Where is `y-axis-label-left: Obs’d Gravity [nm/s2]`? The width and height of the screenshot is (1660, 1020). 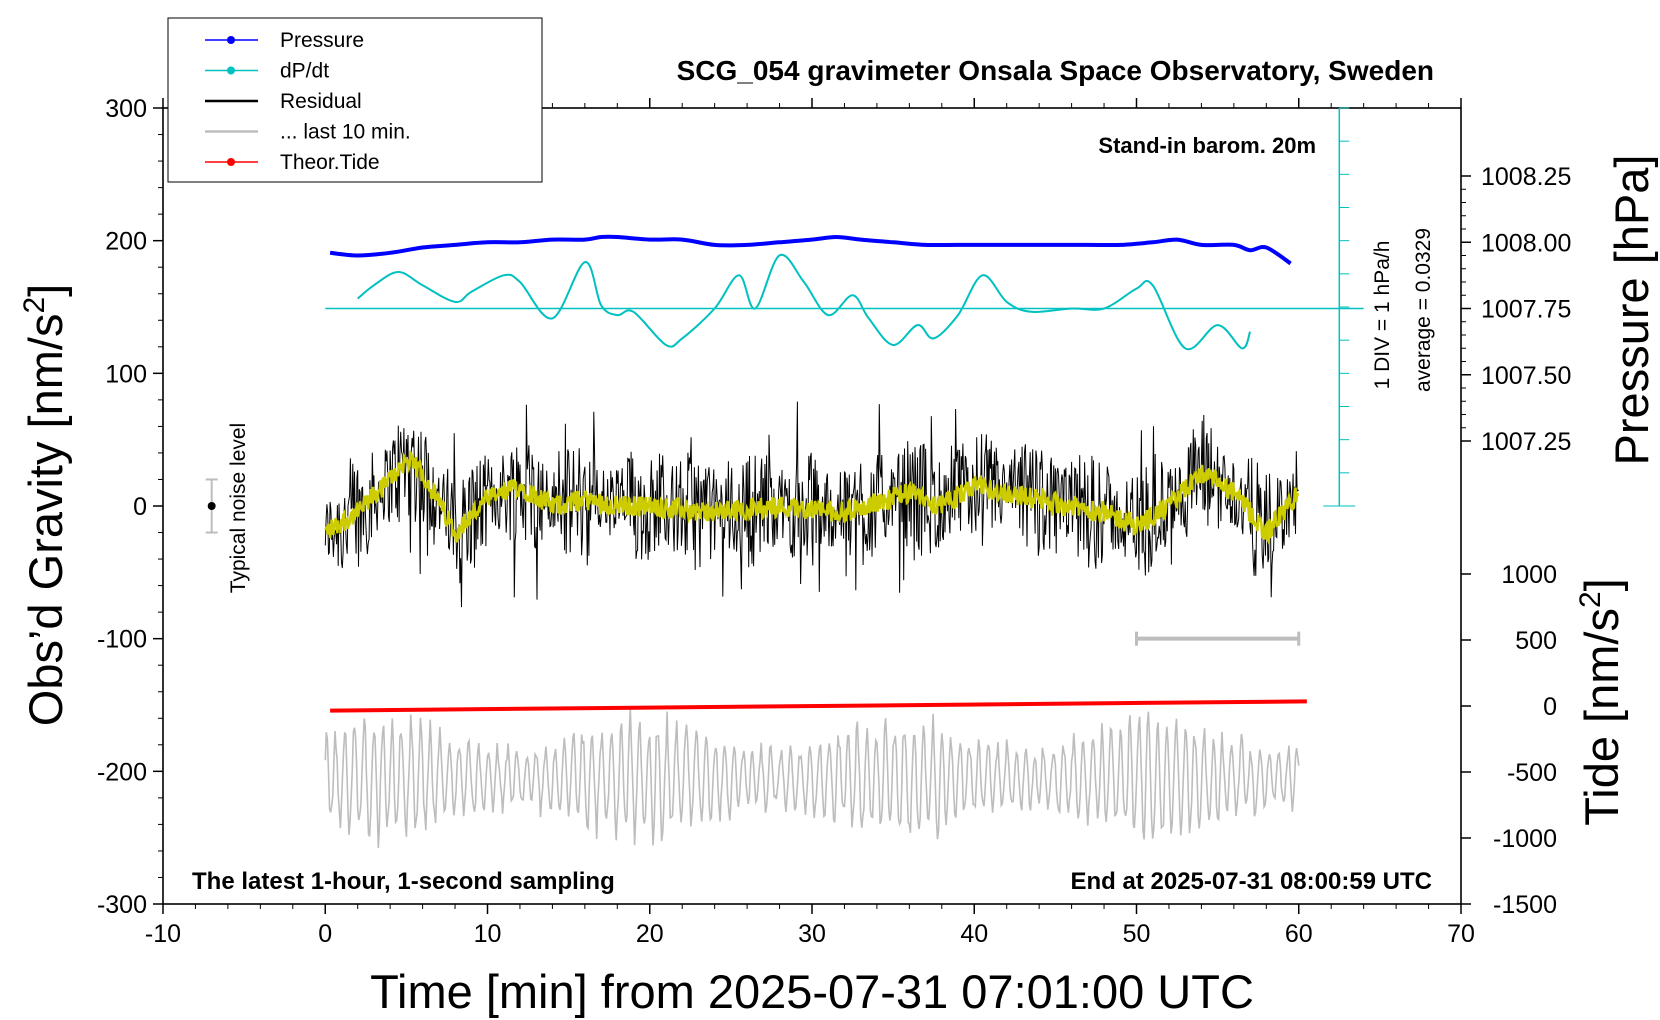 y-axis-label-left: Obs’d Gravity [nm/s2] is located at coordinates (45, 505).